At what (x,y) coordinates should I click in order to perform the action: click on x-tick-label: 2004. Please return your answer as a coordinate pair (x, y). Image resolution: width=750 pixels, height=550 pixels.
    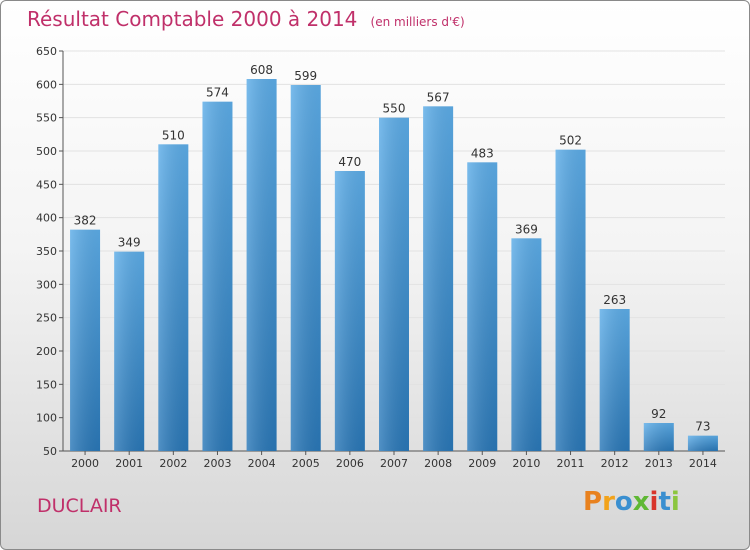
    Looking at the image, I should click on (262, 463).